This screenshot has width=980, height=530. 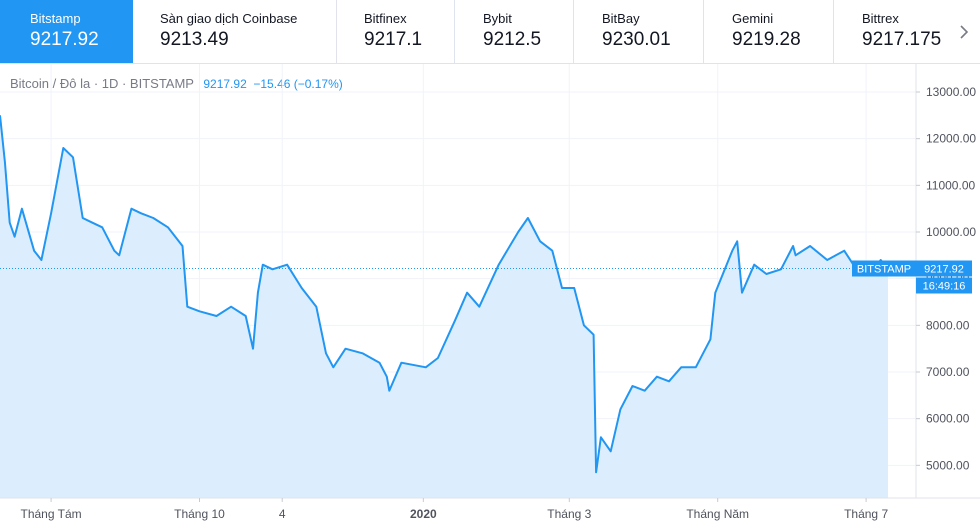 I want to click on x-tick-label: Tháng 3, so click(x=569, y=514).